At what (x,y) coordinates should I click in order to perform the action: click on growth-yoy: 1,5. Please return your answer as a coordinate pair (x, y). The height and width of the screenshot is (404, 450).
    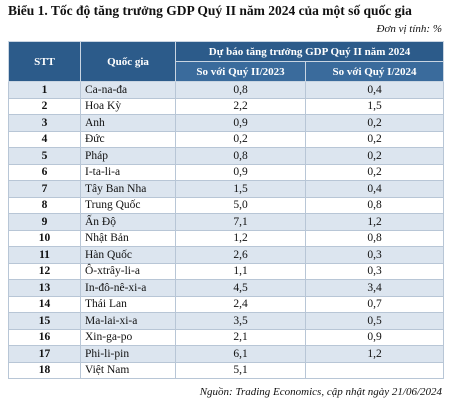
    Looking at the image, I should click on (240, 189).